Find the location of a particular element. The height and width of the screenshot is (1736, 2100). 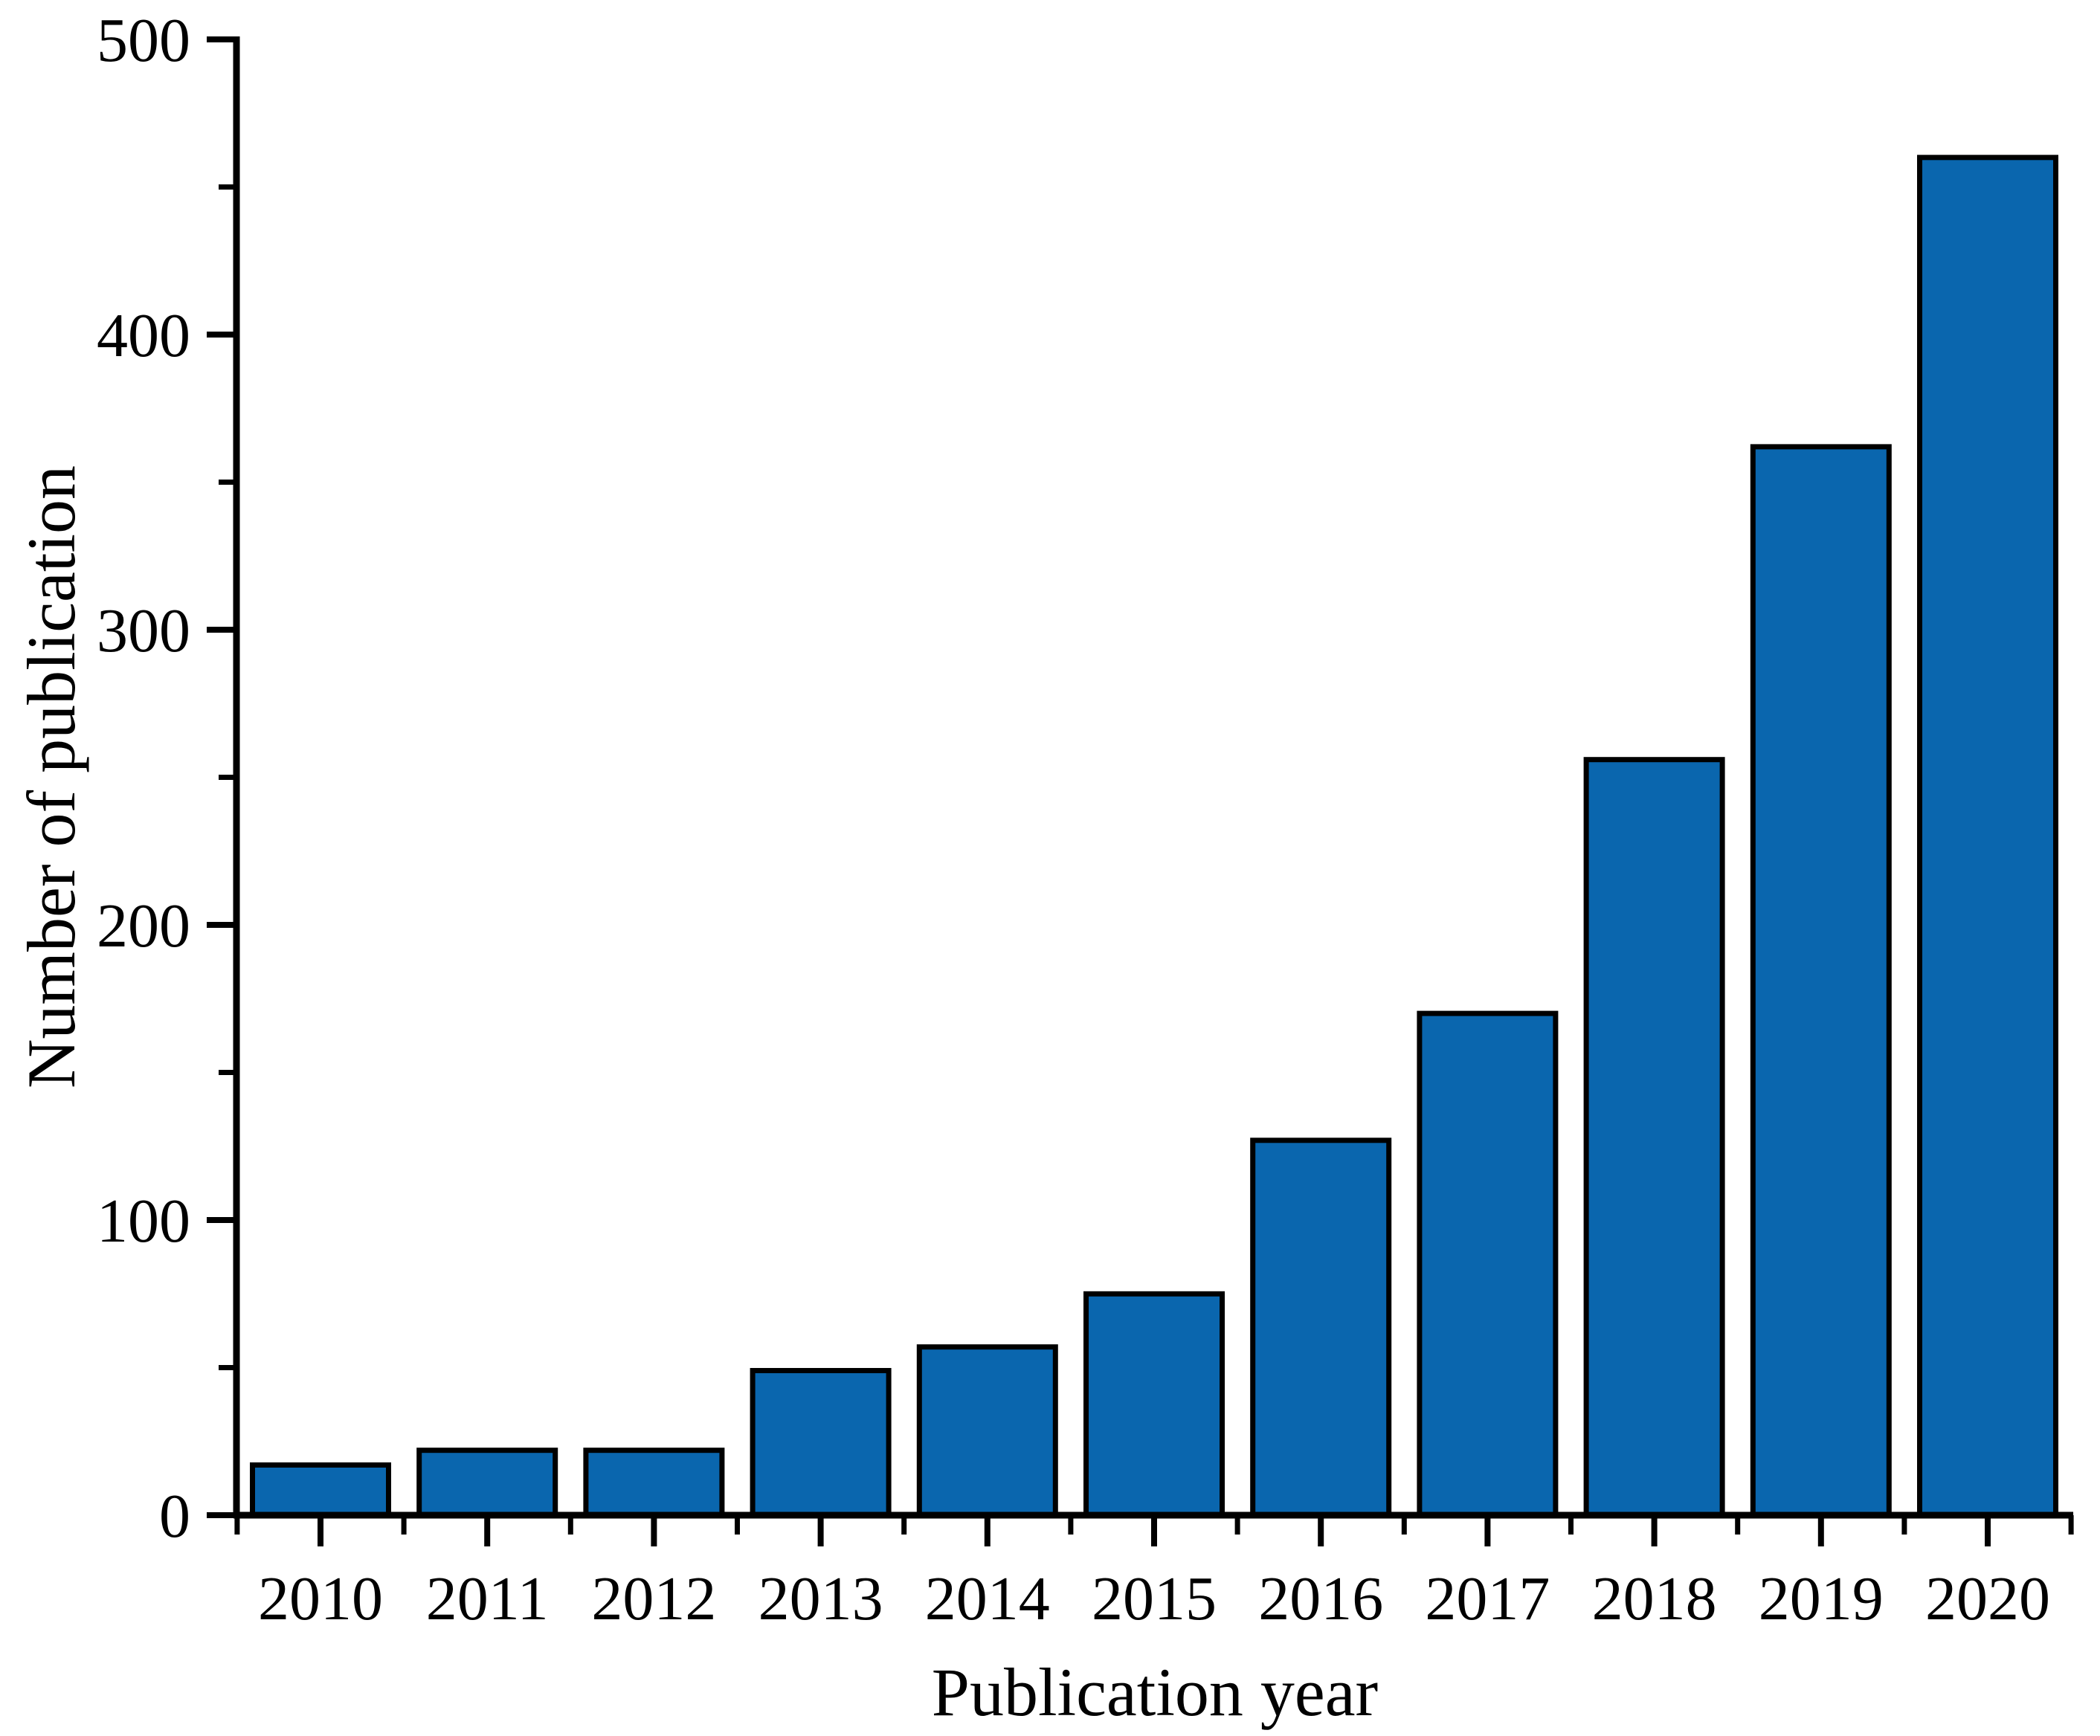

bar-2018 is located at coordinates (1654, 1137).